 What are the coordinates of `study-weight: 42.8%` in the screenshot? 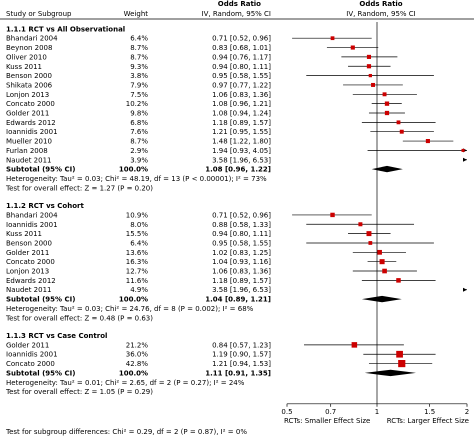 It's located at (137, 364).